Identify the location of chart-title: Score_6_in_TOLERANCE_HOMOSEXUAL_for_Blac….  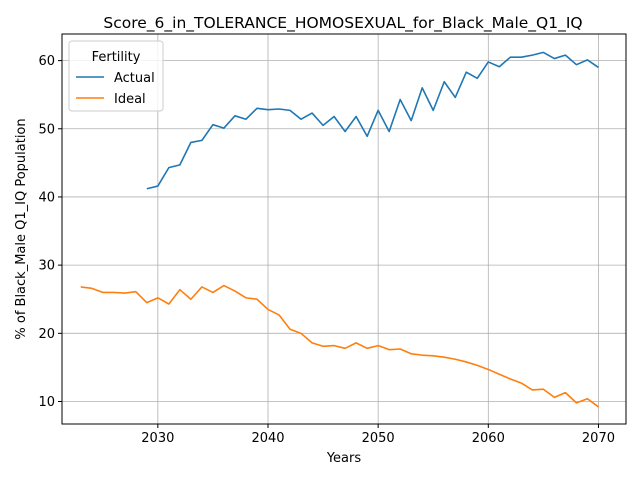
(342, 23).